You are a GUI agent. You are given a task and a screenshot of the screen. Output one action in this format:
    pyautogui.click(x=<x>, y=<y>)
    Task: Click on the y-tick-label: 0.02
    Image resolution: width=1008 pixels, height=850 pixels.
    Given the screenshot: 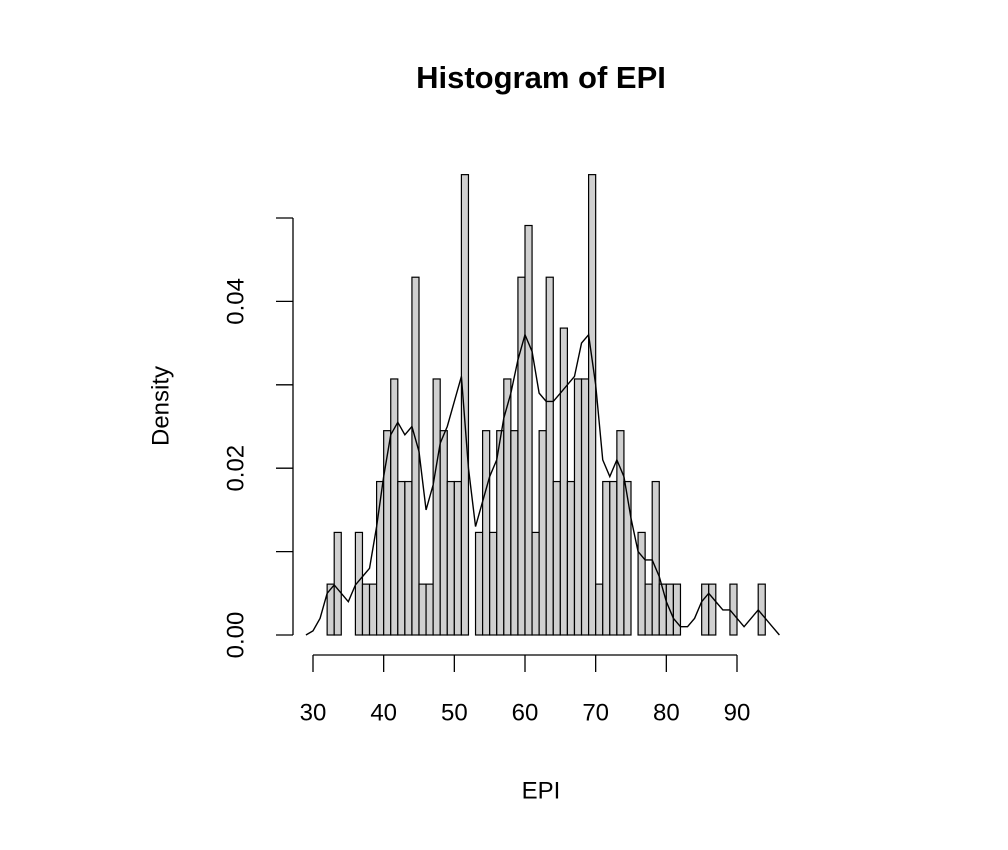 What is the action you would take?
    pyautogui.click(x=235, y=468)
    